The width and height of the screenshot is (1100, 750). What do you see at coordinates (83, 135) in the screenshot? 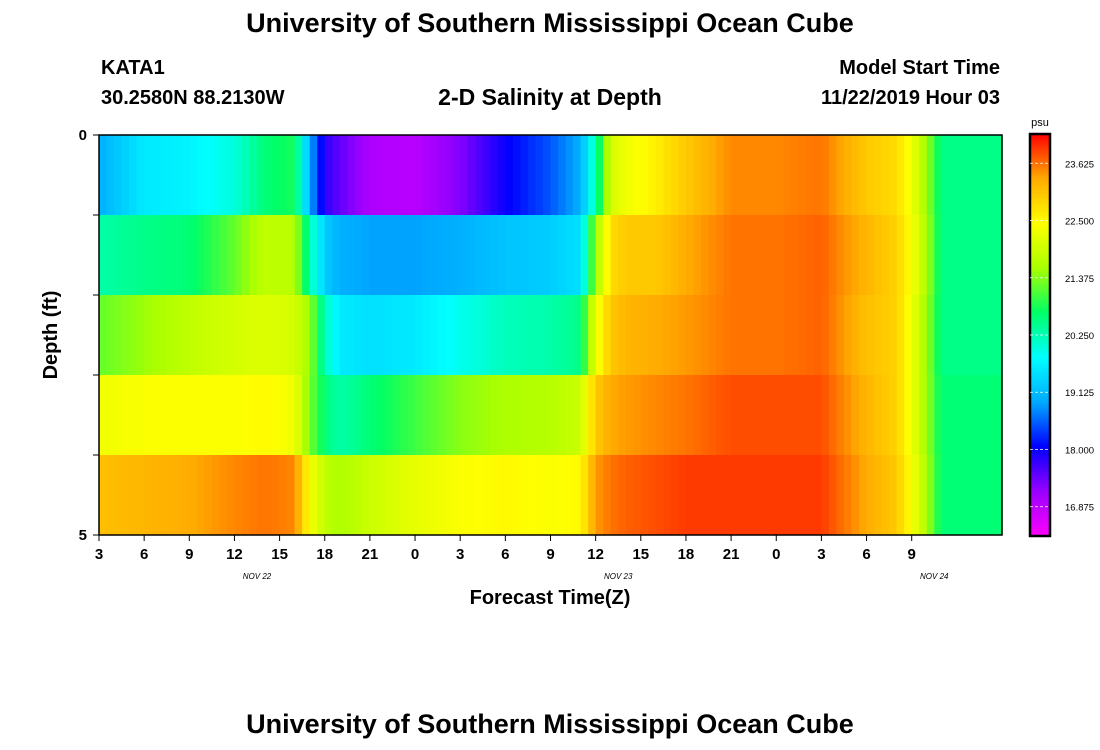
I see `y-tick-label: 0` at bounding box center [83, 135].